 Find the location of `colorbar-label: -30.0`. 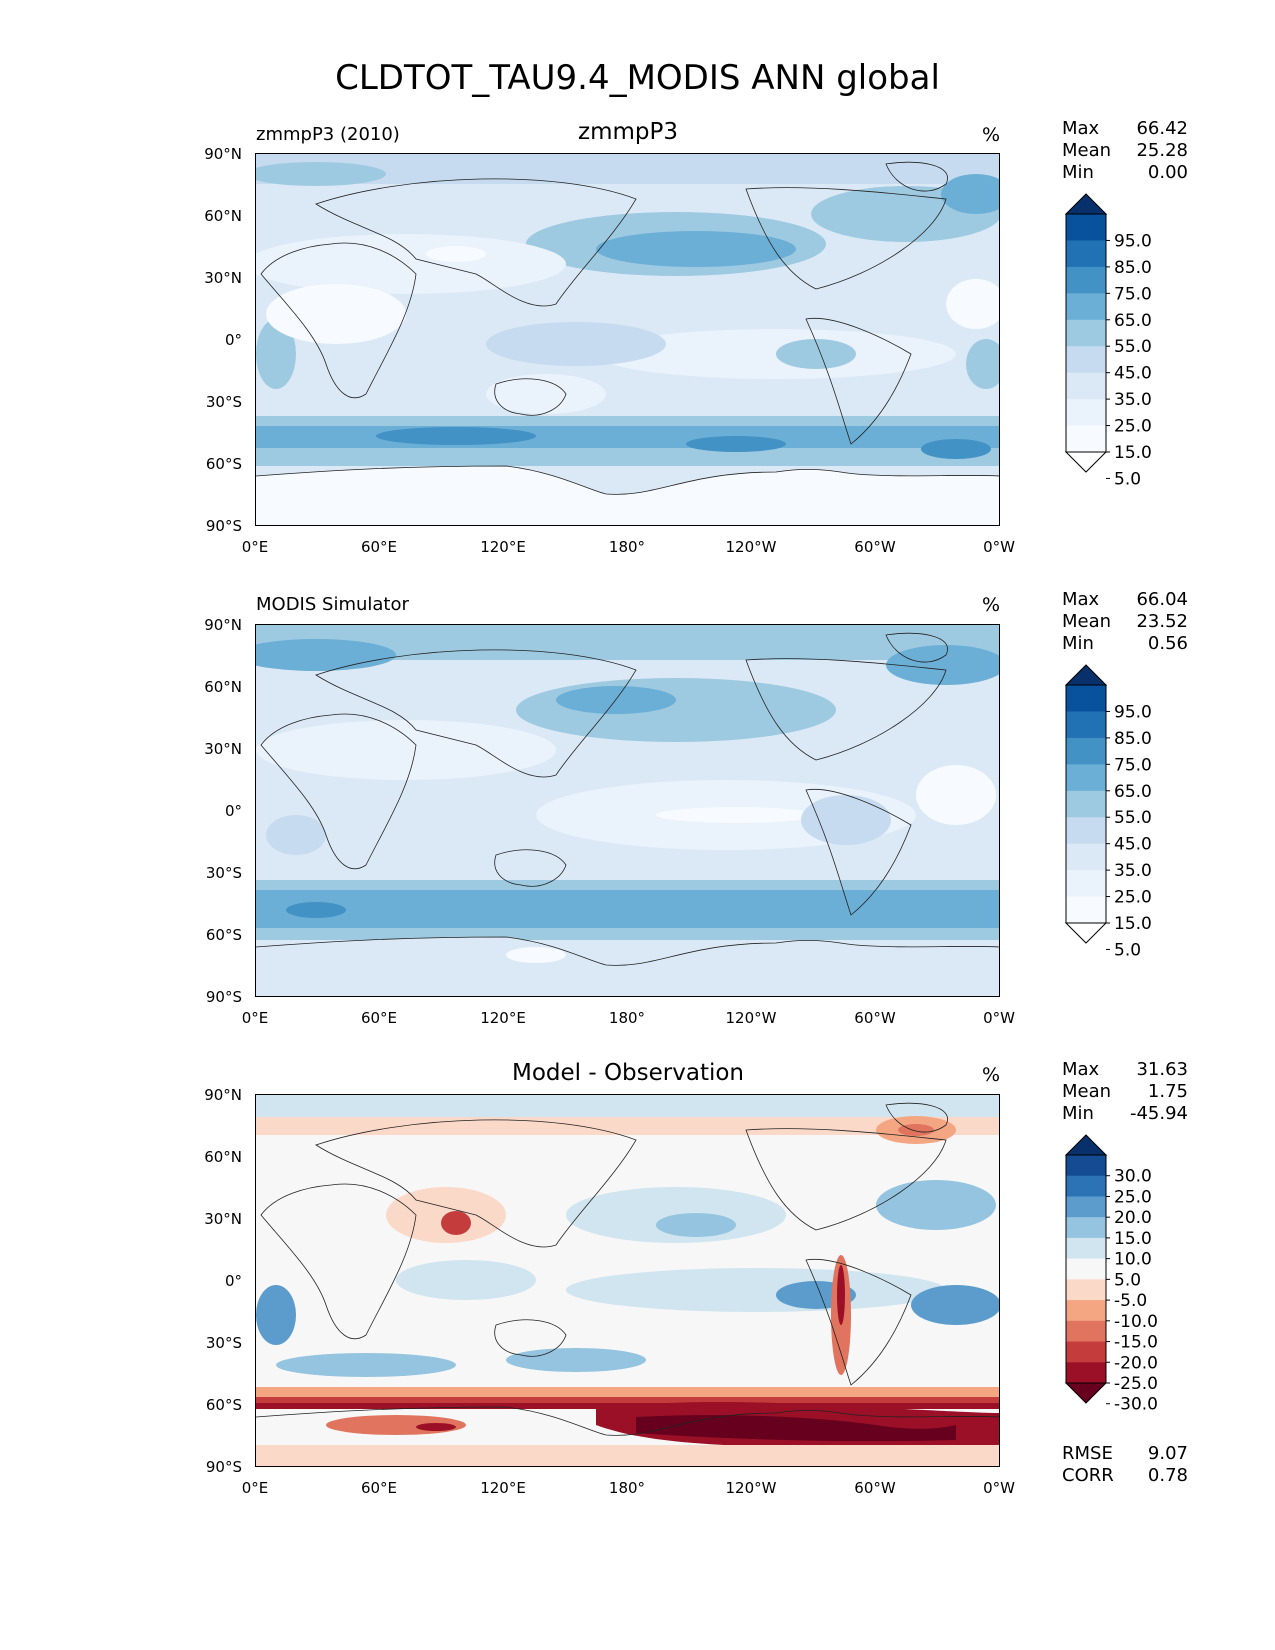

colorbar-label: -30.0 is located at coordinates (1136, 1405).